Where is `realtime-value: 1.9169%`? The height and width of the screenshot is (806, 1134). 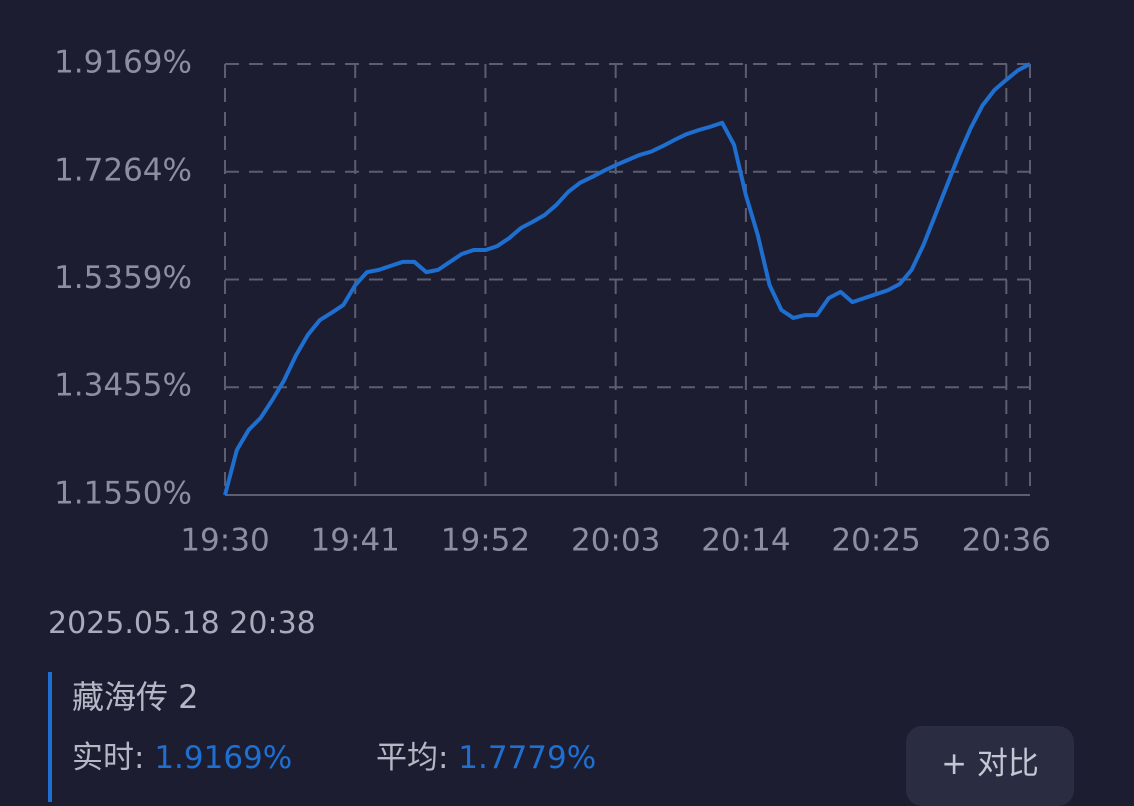
realtime-value: 1.9169% is located at coordinates (223, 758).